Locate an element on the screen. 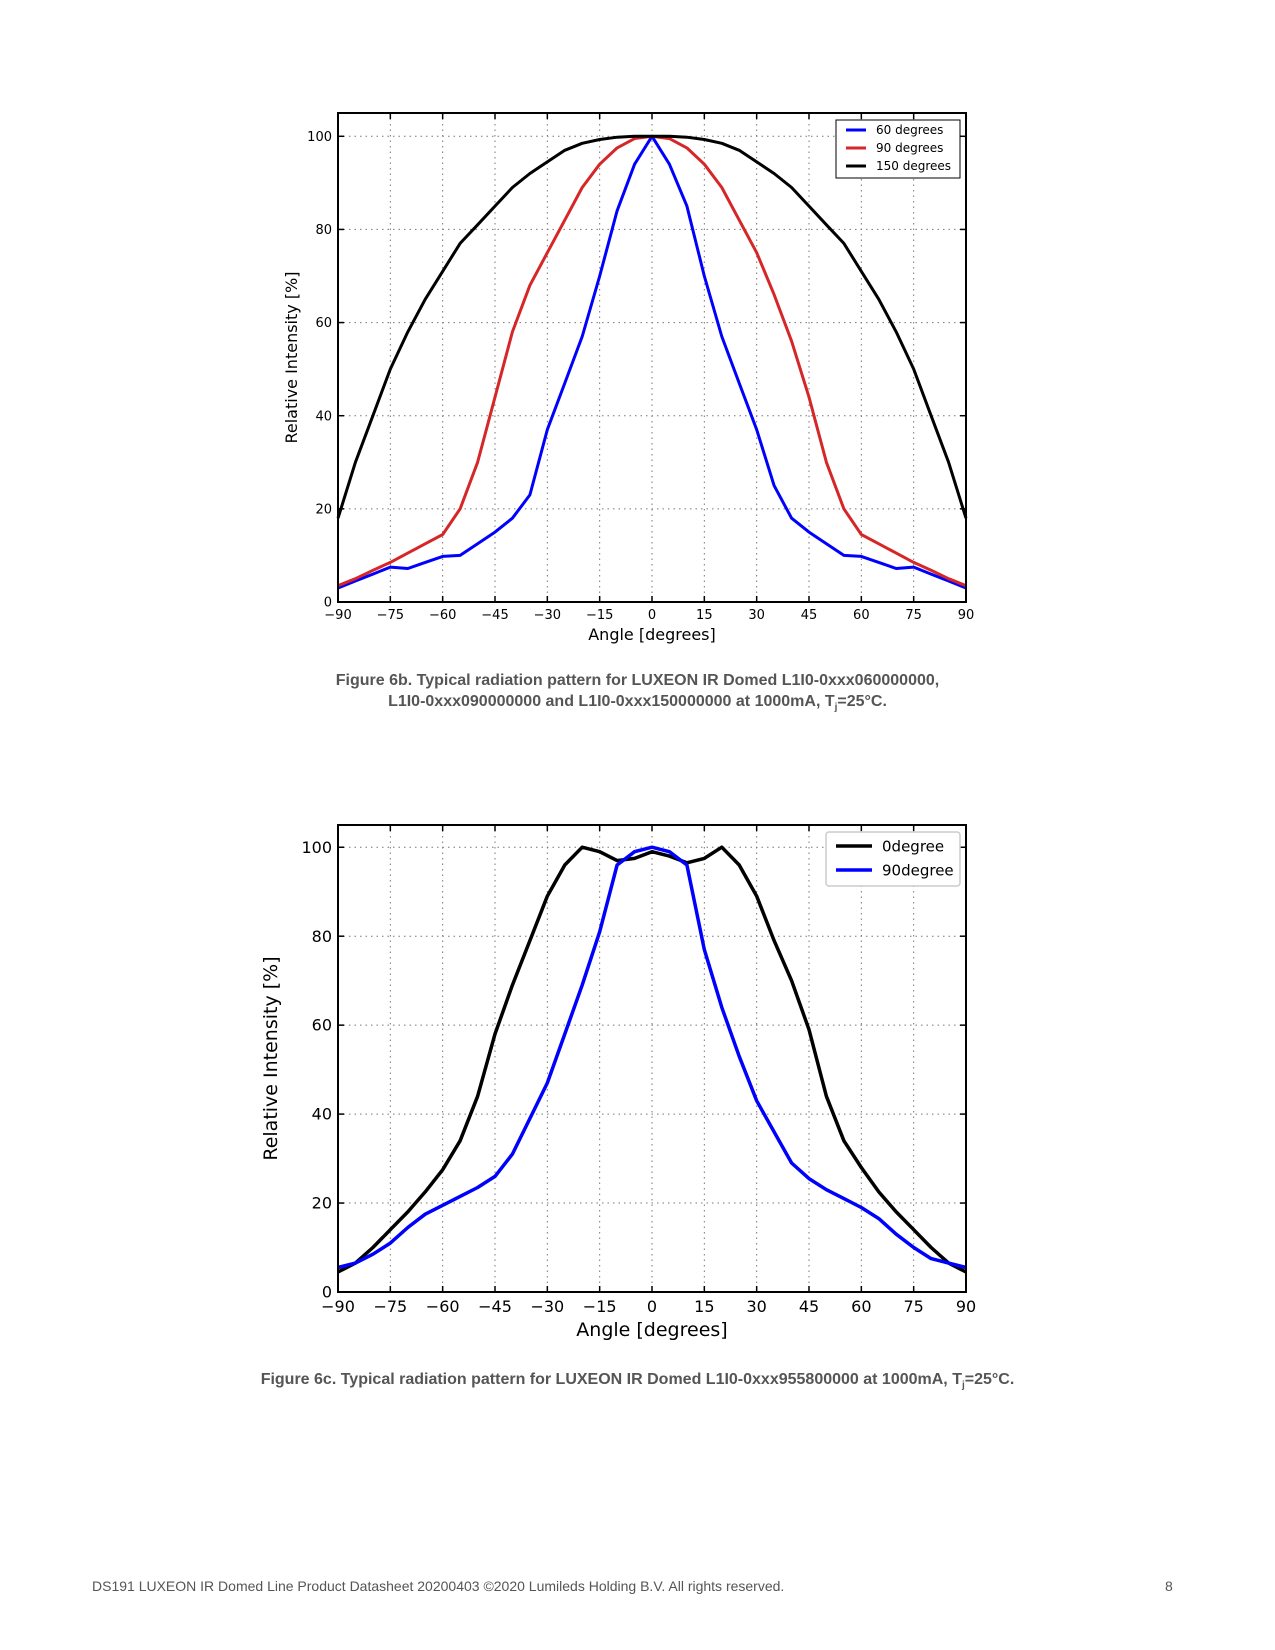 Image resolution: width=1275 pixels, height=1650 pixels. legend-label: 90degree is located at coordinates (918, 870).